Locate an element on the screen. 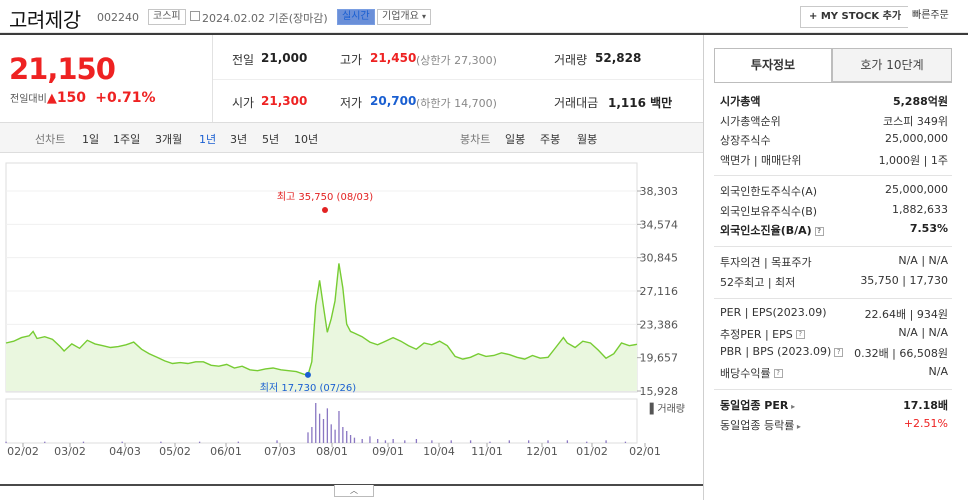 This screenshot has width=968, height=500. min-label: 최저 17,730 (07/26) is located at coordinates (308, 388).